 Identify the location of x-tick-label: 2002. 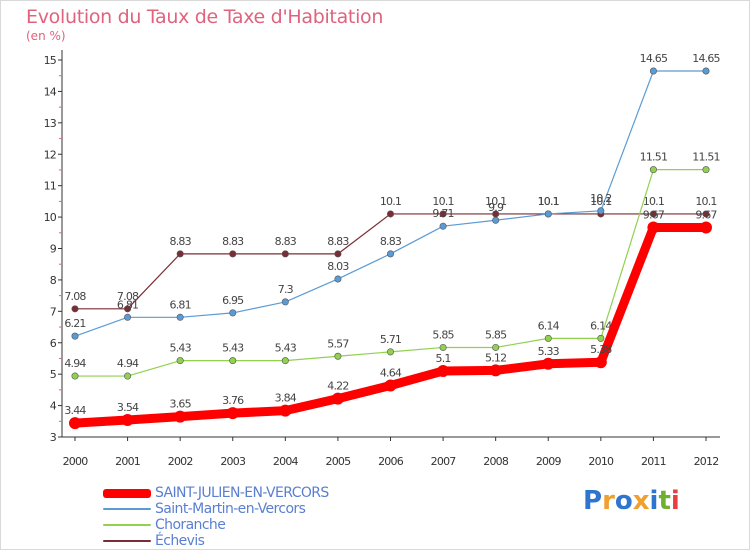
(180, 461).